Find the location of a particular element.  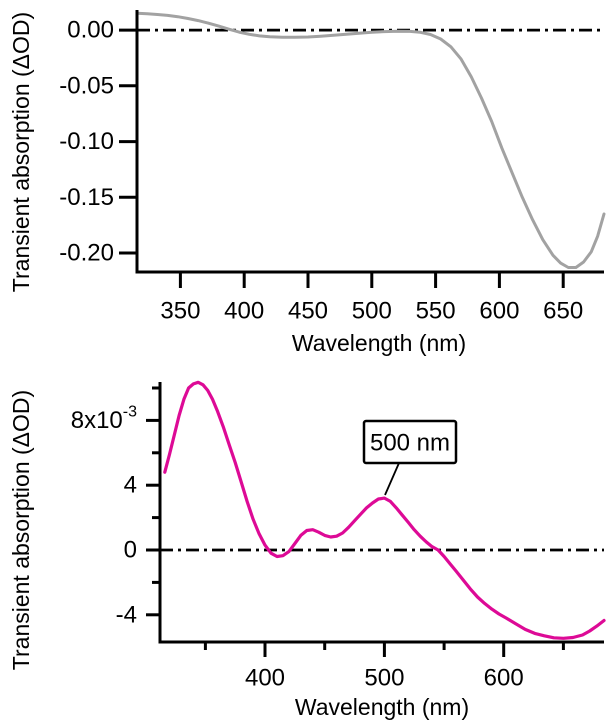

annotation-label: 500 nm is located at coordinates (410, 443).